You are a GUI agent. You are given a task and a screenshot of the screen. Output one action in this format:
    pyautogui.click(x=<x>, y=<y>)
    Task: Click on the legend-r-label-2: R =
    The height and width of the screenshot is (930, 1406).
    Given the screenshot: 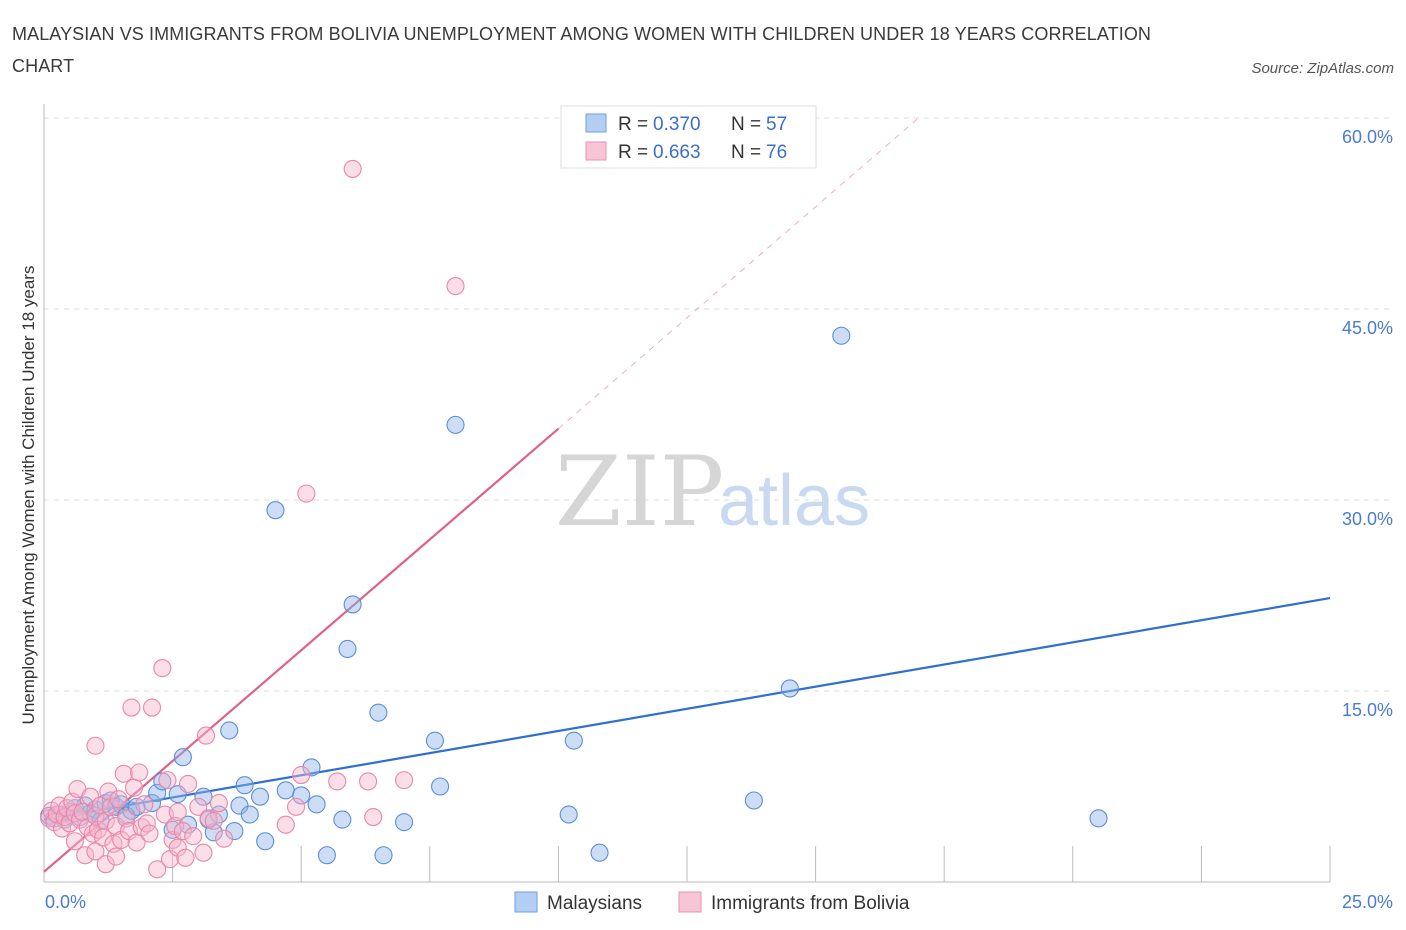 What is the action you would take?
    pyautogui.click(x=633, y=152)
    